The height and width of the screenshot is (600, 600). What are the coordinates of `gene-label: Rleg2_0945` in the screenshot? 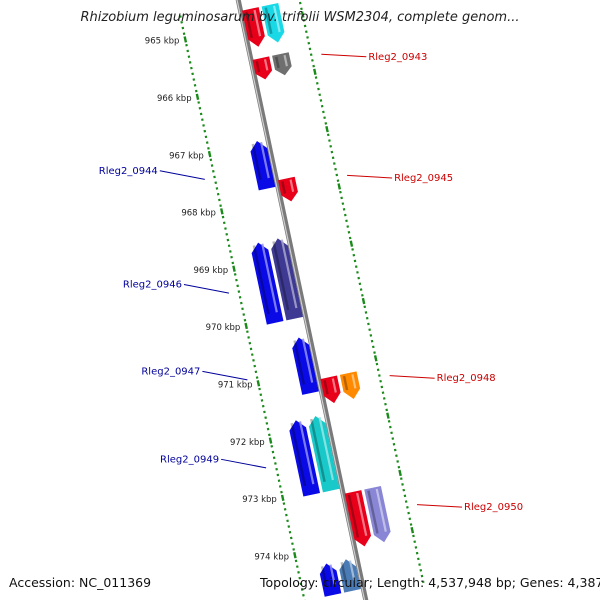 It's located at (423, 178).